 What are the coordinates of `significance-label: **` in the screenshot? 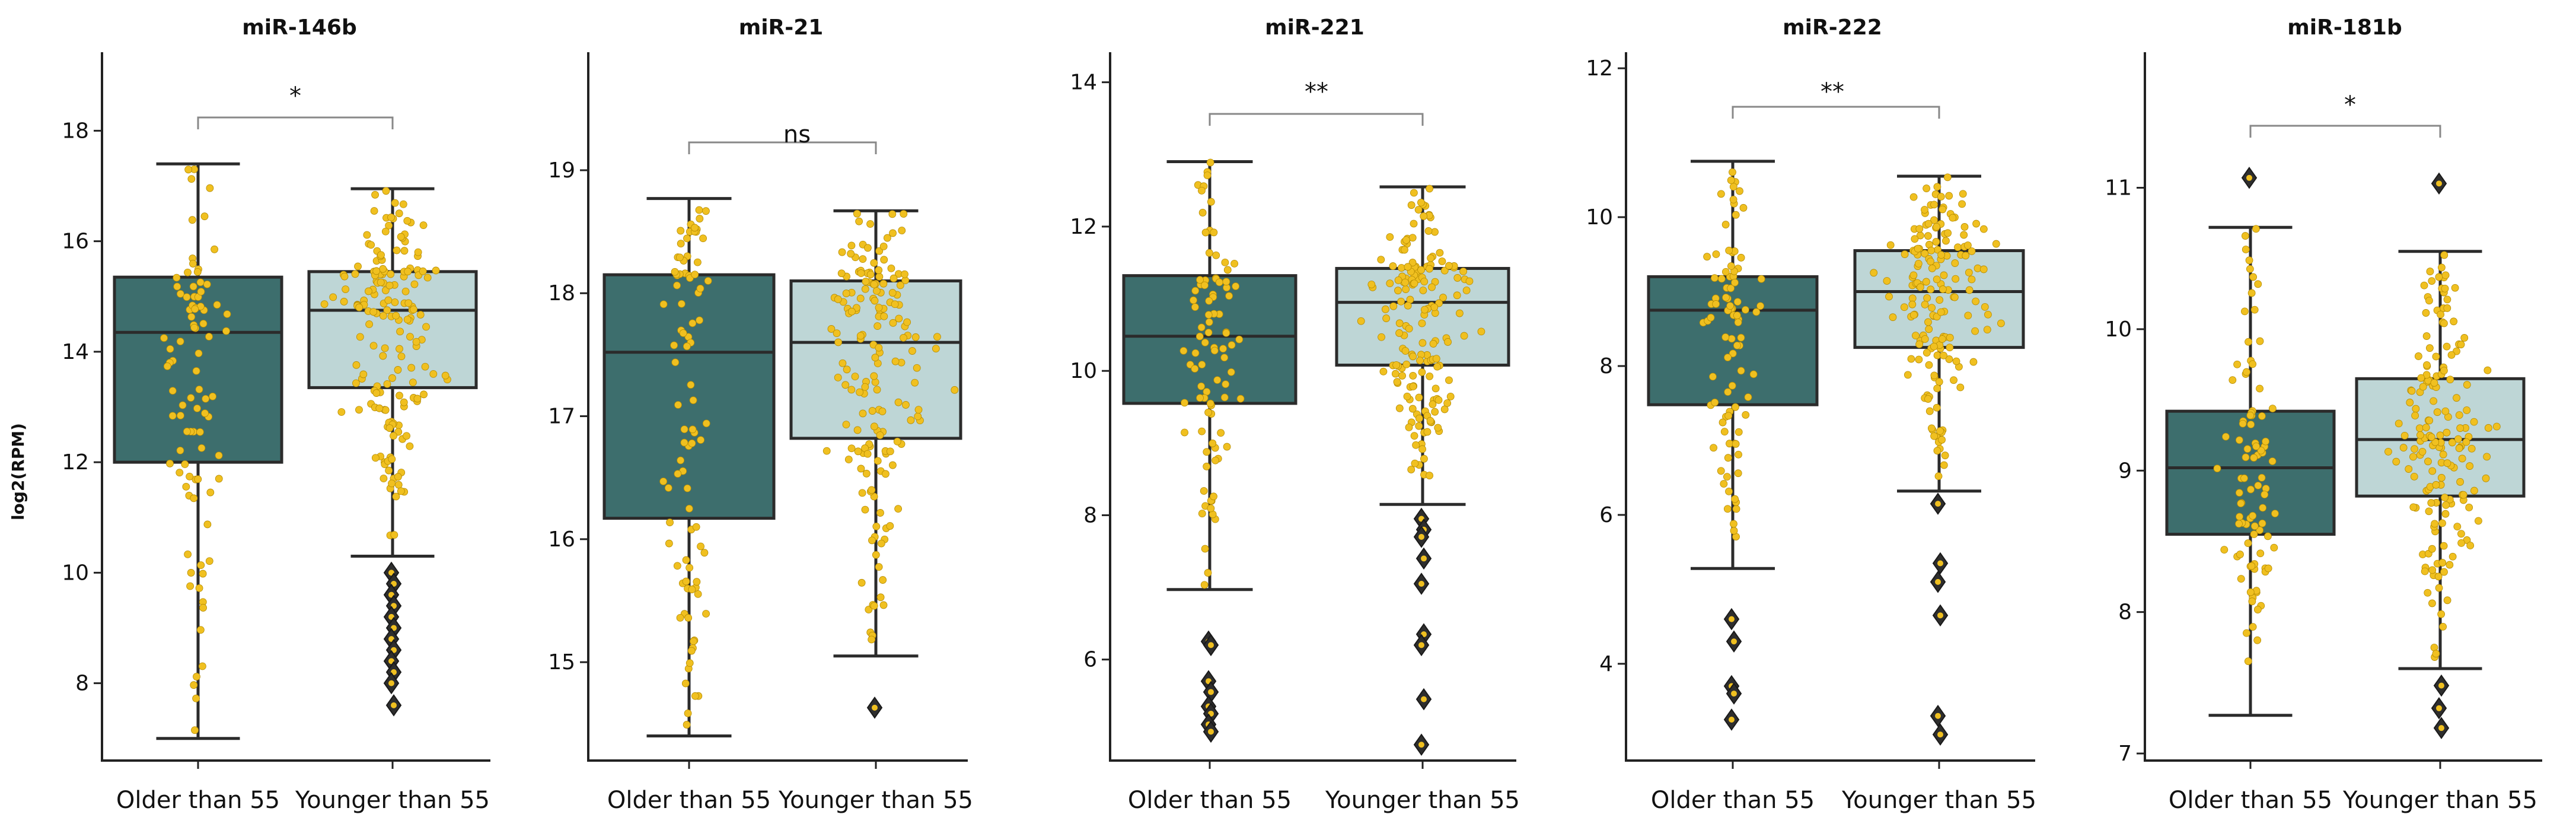 It's located at (1832, 92).